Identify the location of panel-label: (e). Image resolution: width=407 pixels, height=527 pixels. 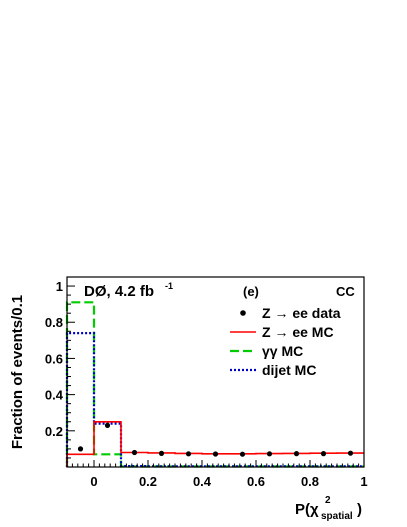
(251, 291).